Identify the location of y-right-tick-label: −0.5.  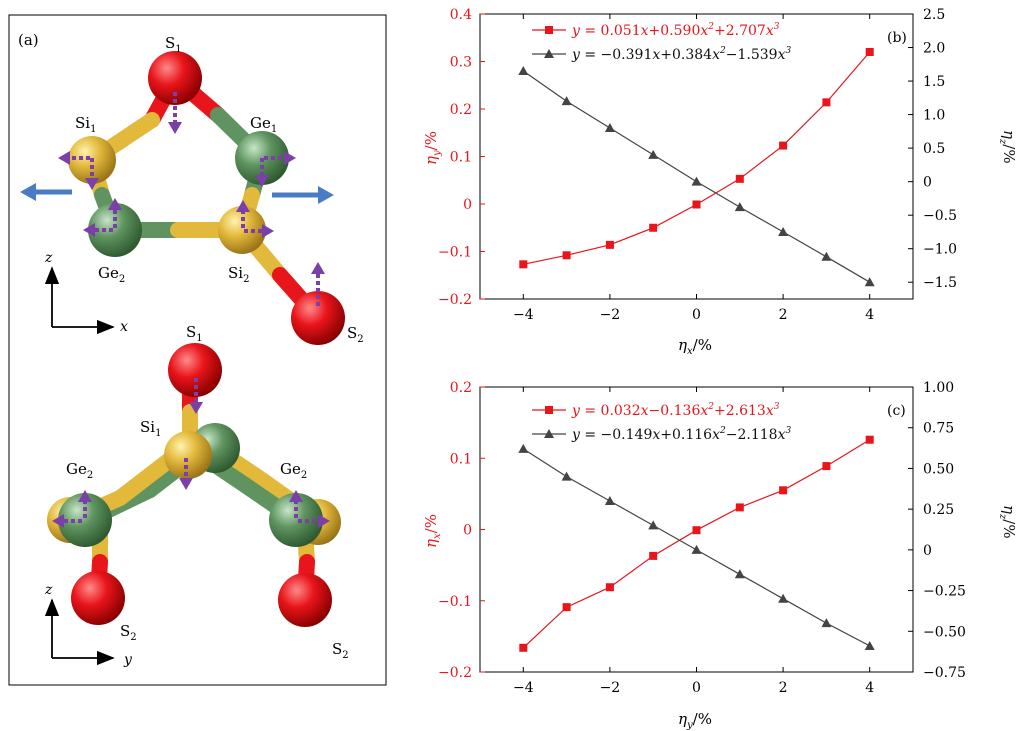
(940, 216).